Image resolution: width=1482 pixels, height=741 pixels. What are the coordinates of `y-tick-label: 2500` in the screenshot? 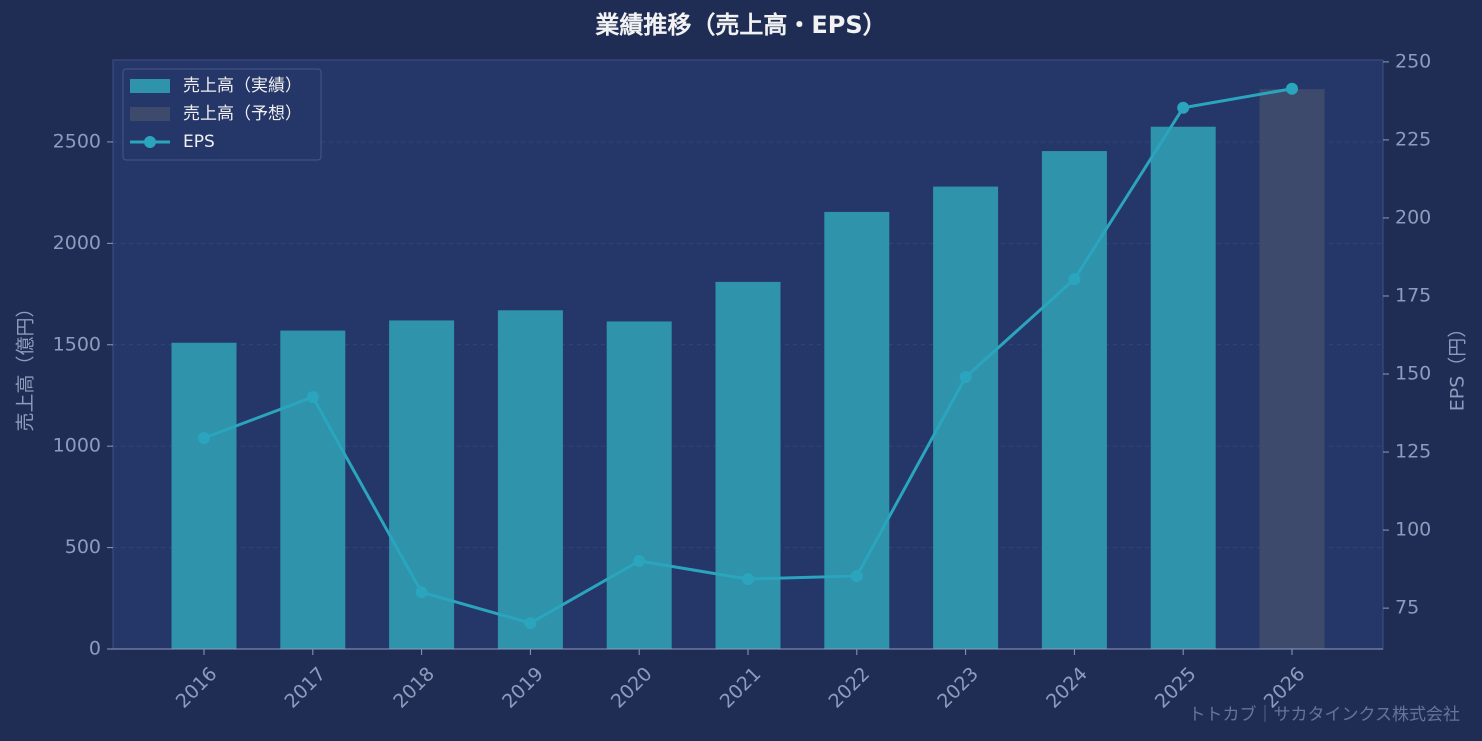 It's located at (77, 141).